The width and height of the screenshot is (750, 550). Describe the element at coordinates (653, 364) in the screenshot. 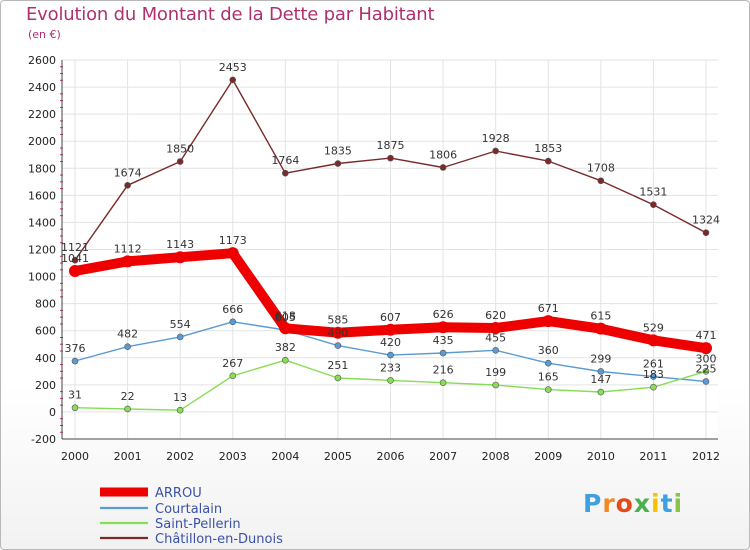

I see `data-label: 261` at that location.